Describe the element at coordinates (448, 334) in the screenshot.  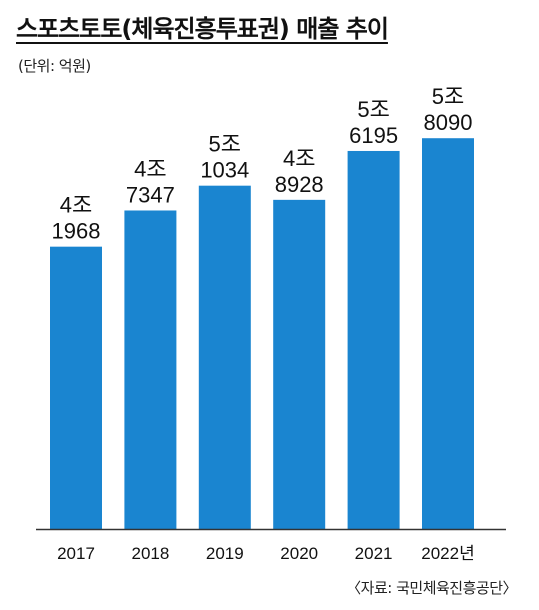
I see `bar-2022년` at that location.